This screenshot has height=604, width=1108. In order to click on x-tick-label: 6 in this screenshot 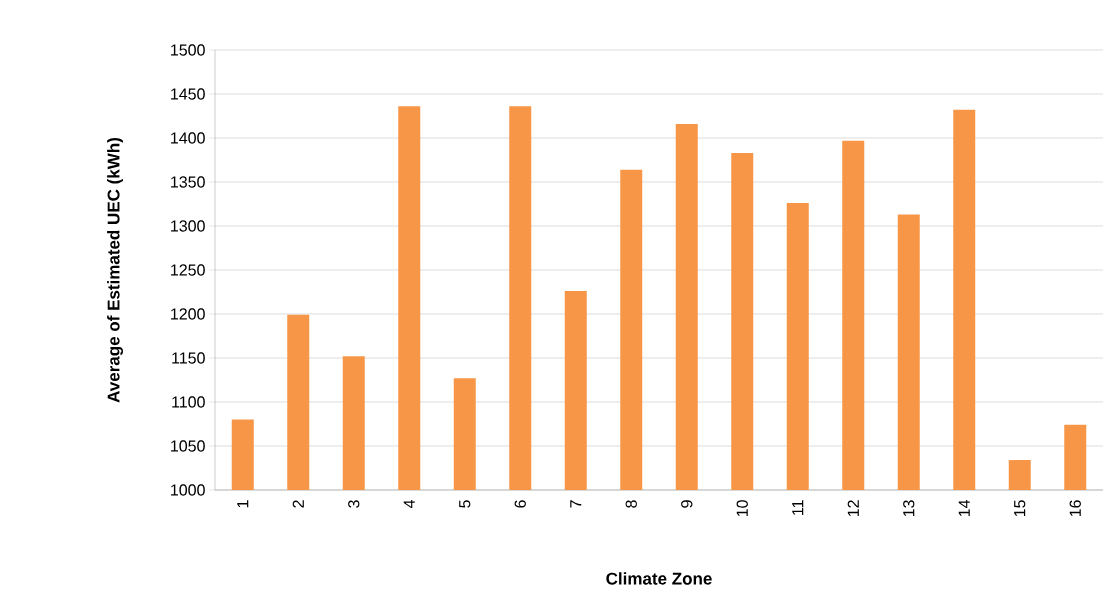, I will do `click(520, 504)`.